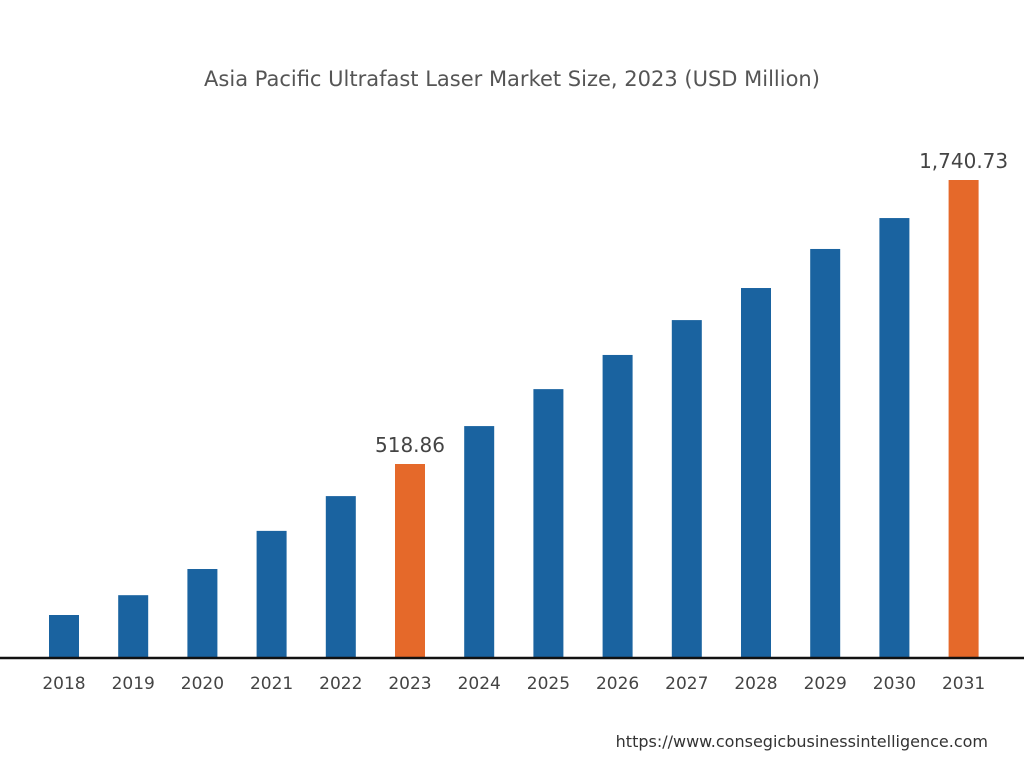  Describe the element at coordinates (963, 161) in the screenshot. I see `data-label-2031: 1,740.73` at that location.